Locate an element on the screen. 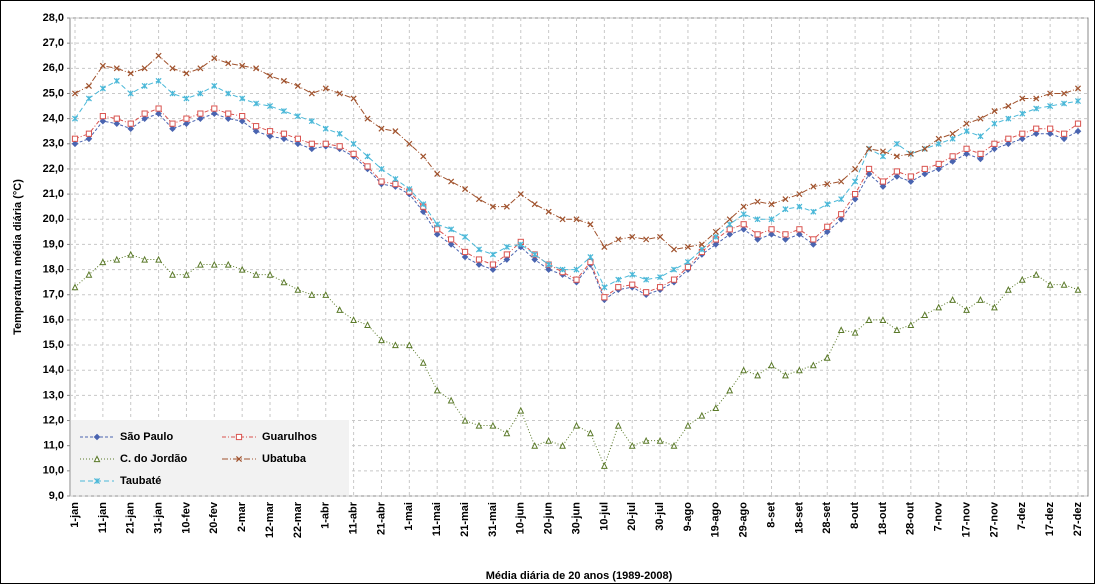  x-tick-label: 2-mar is located at coordinates (242, 516).